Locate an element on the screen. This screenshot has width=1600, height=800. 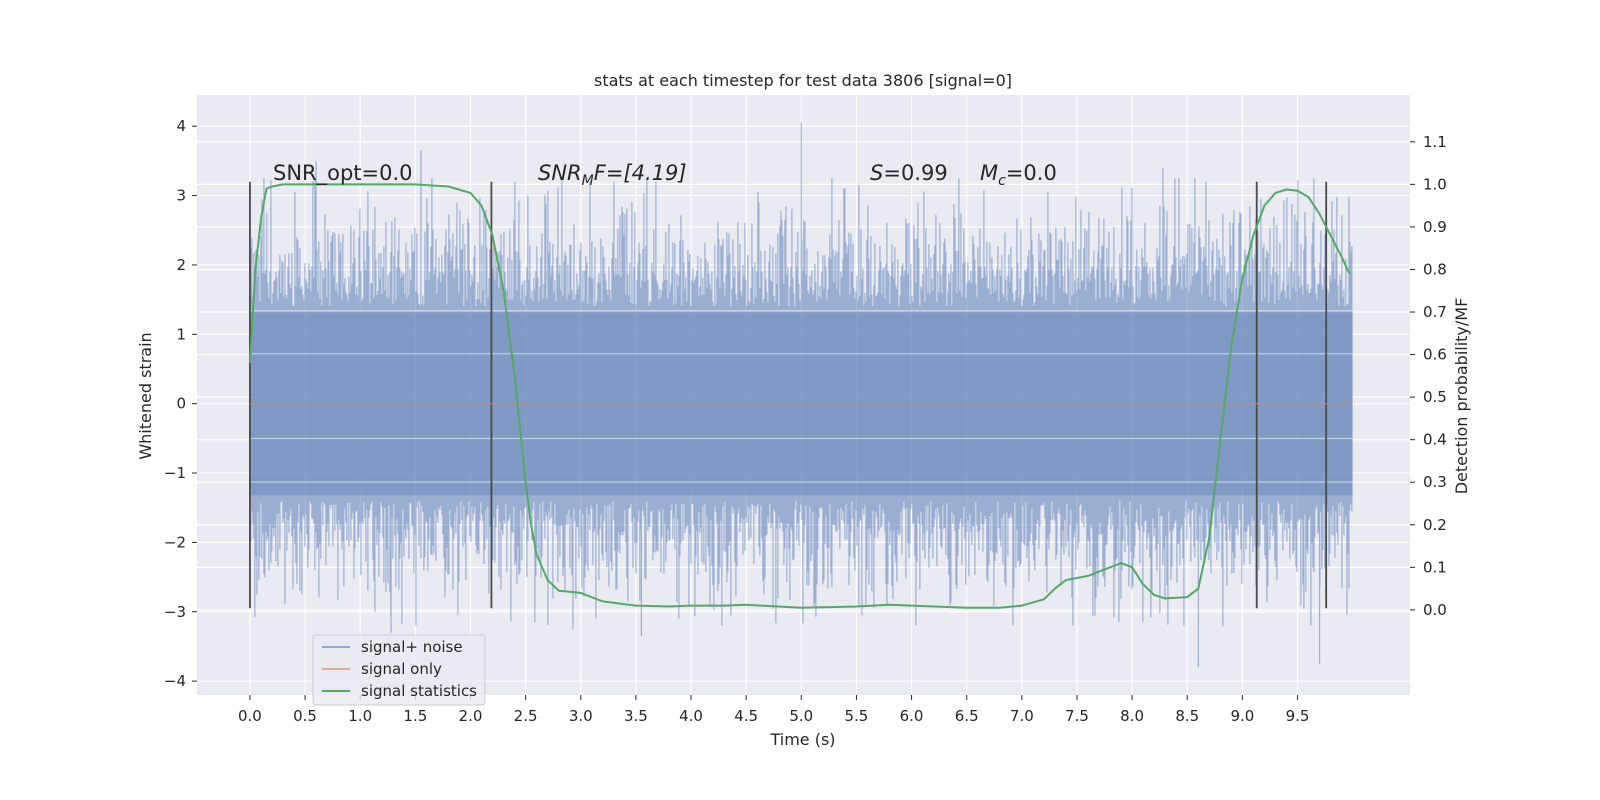
x-tick-label: 5.5 is located at coordinates (857, 716).